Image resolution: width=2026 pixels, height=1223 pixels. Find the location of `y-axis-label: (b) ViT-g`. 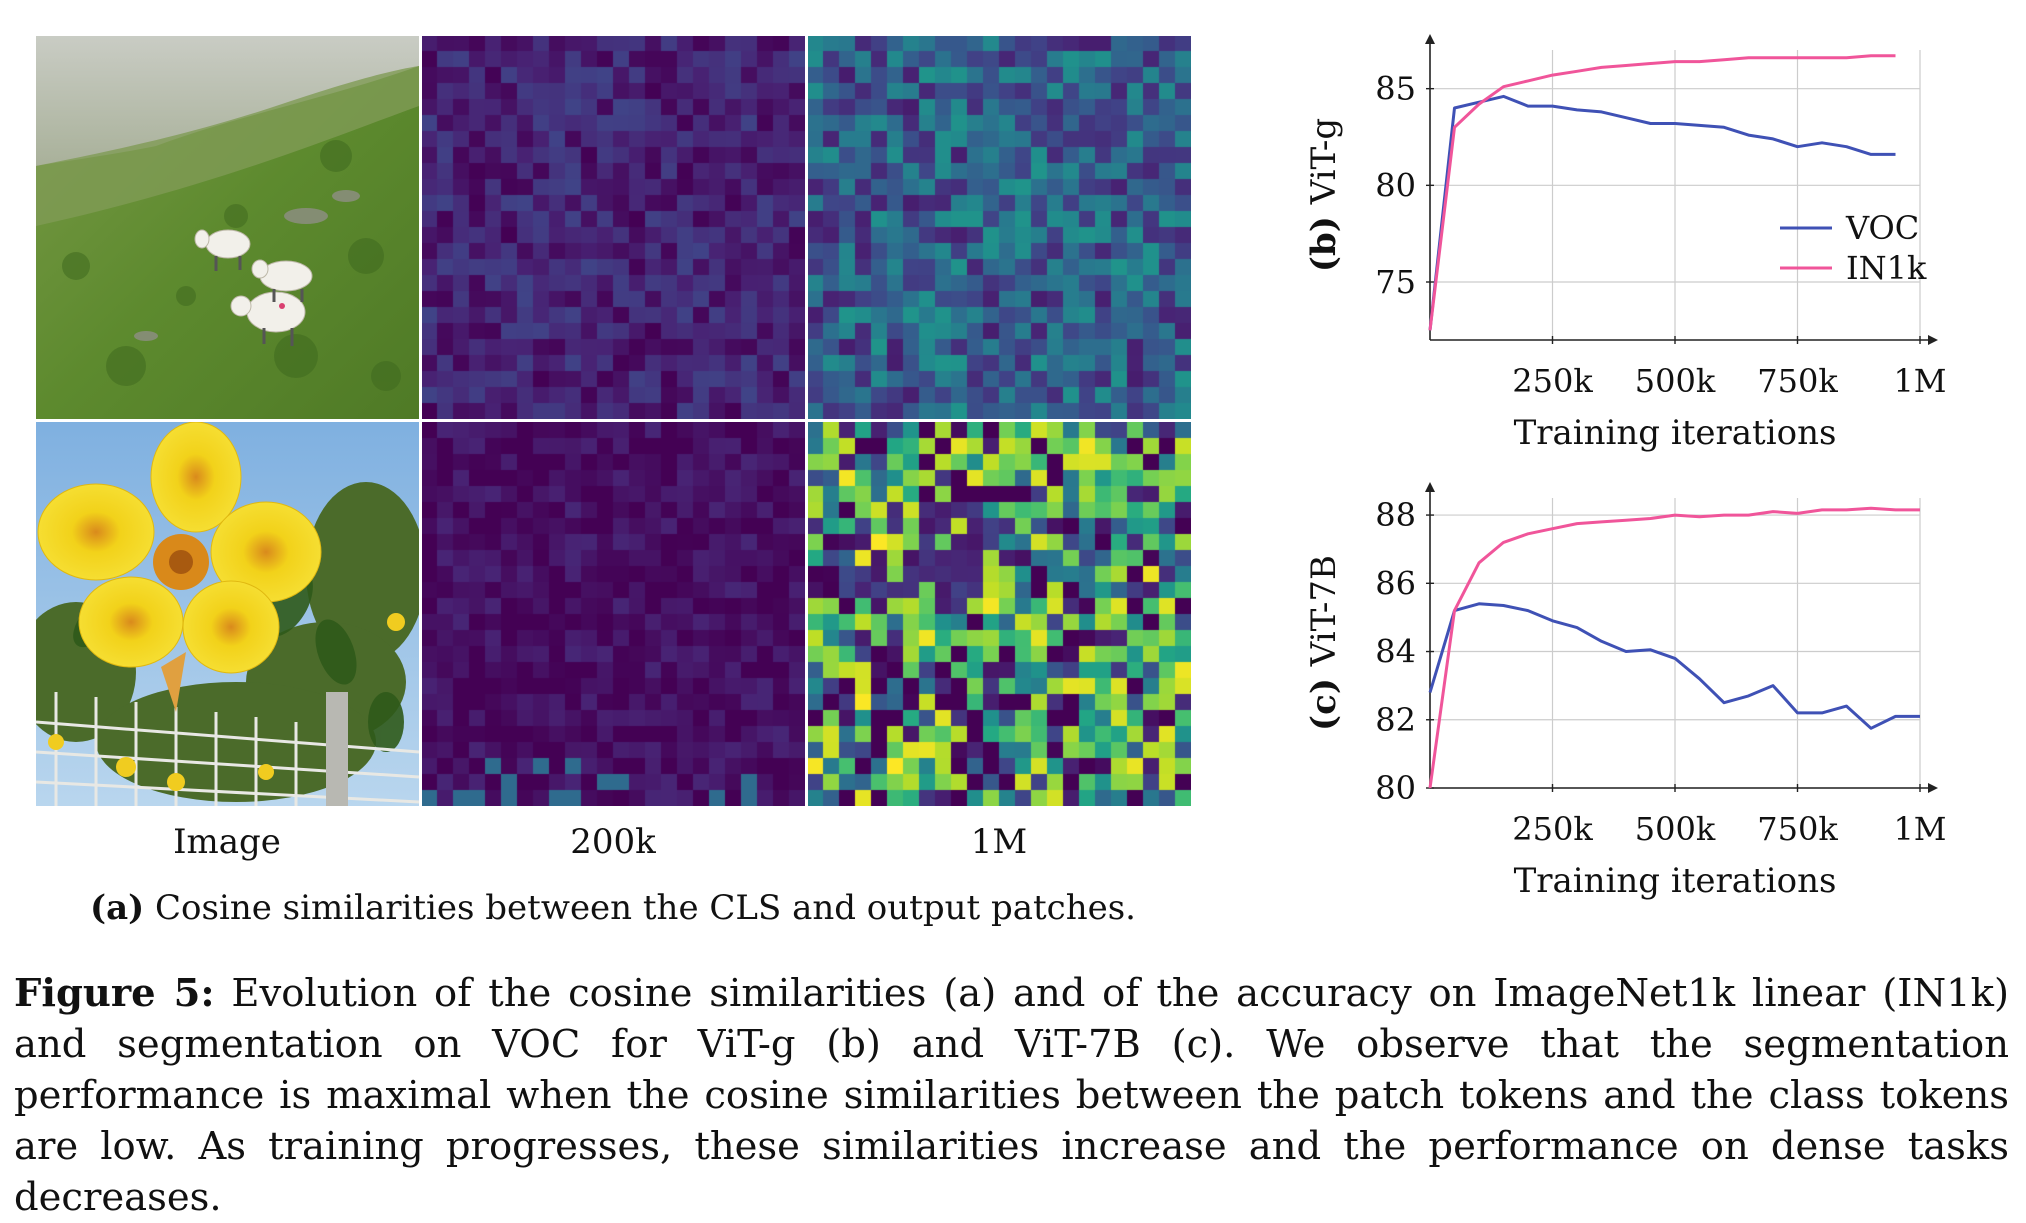

y-axis-label: (b) ViT-g is located at coordinates (1324, 195).